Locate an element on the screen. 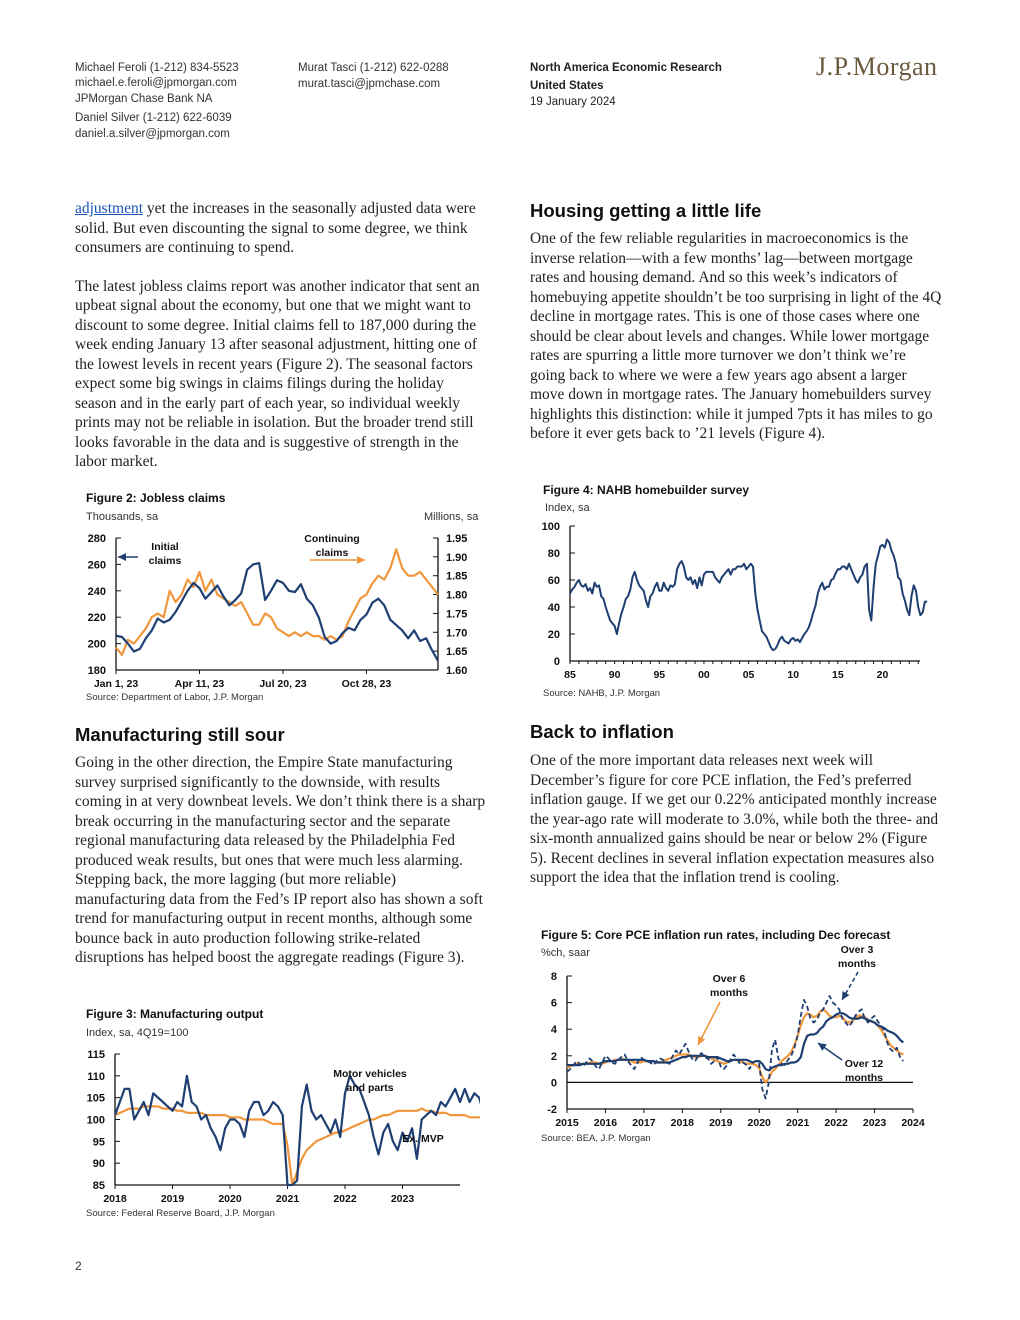  author-email-tasci: murat.tasci@jpmchase.com is located at coordinates (369, 84).